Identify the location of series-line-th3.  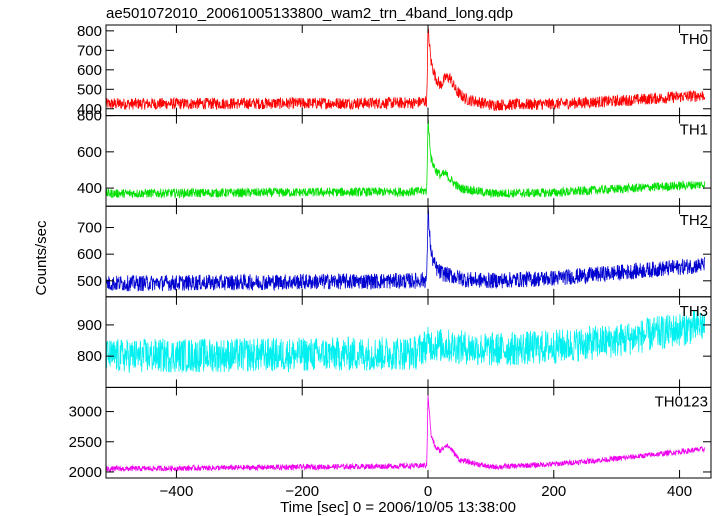
(406, 342).